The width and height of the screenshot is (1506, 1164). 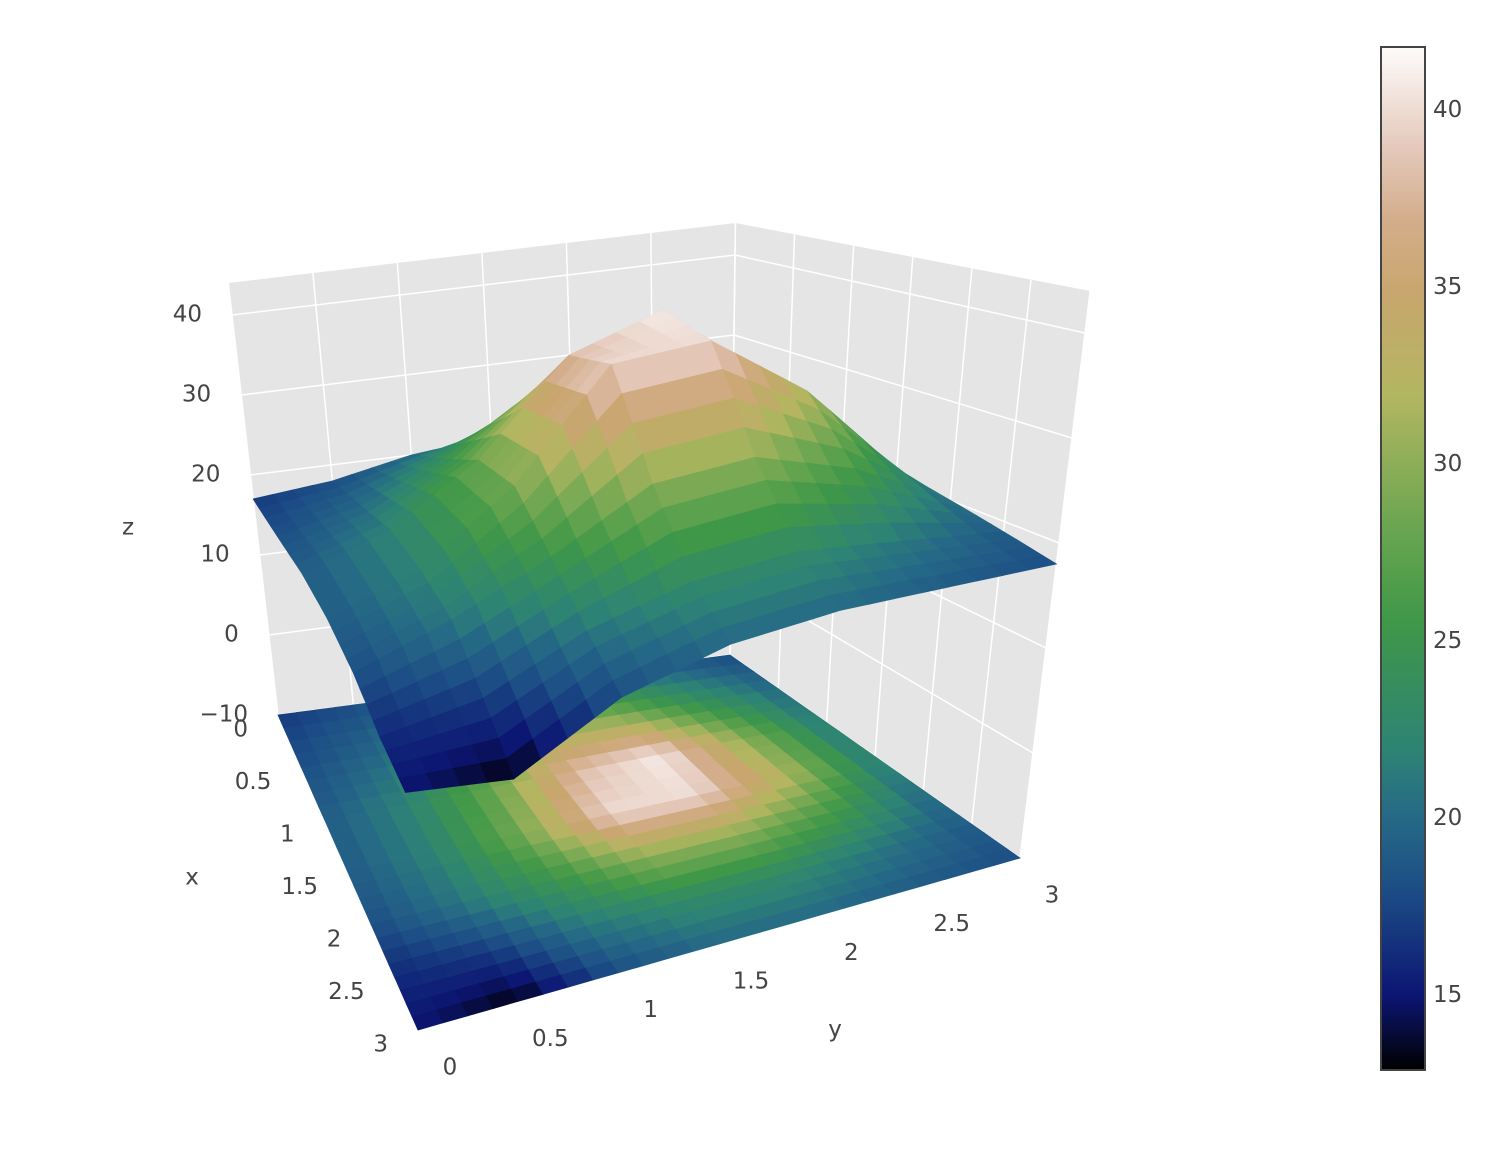 What do you see at coordinates (253, 782) in the screenshot?
I see `x-tick-label: 0.5` at bounding box center [253, 782].